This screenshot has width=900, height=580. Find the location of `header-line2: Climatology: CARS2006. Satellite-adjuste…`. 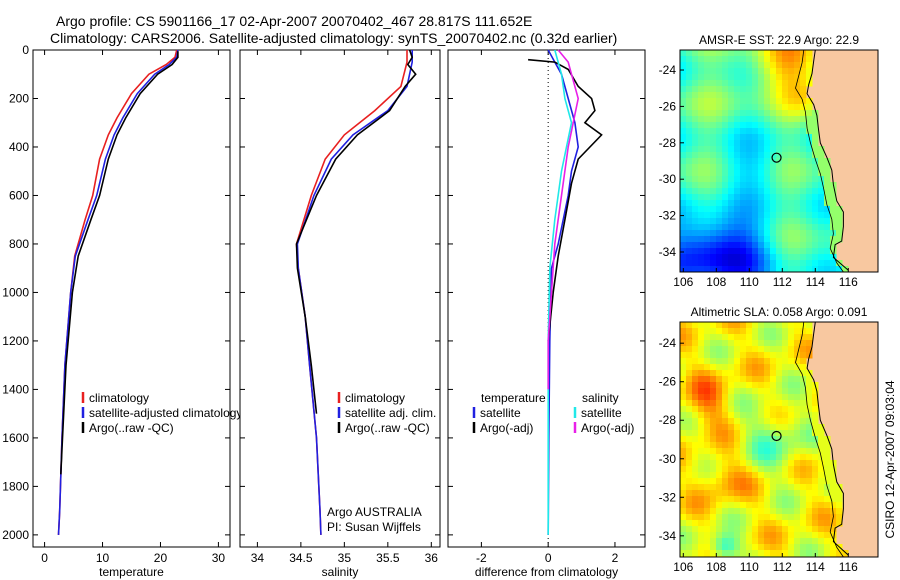

header-line2: Climatology: CARS2006. Satellite-adjuste… is located at coordinates (333, 38).